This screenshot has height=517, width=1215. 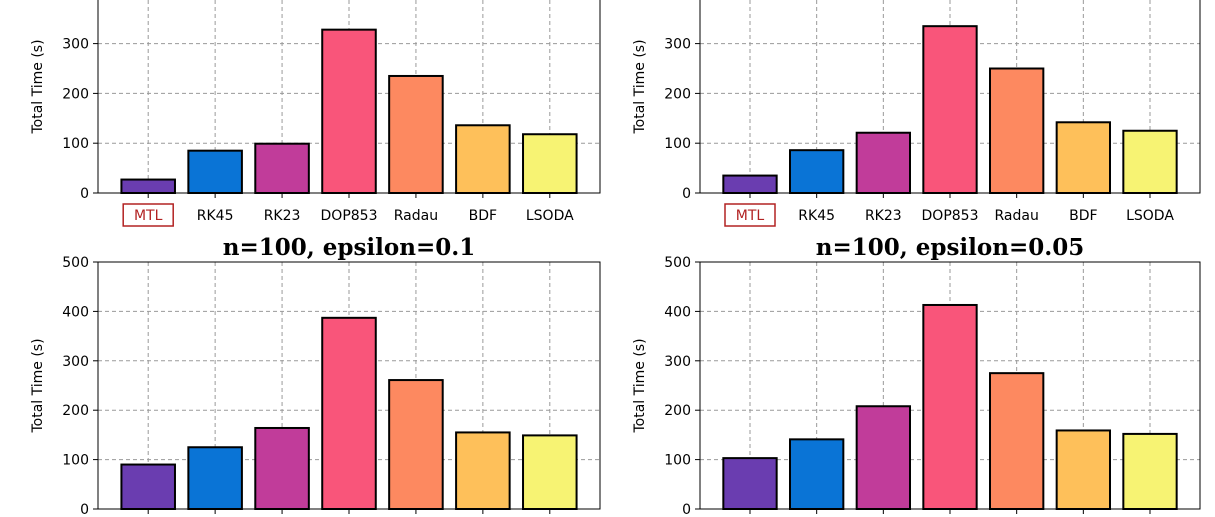 What do you see at coordinates (950, 247) in the screenshot?
I see `chart-title: n=100, epsilon=0.05` at bounding box center [950, 247].